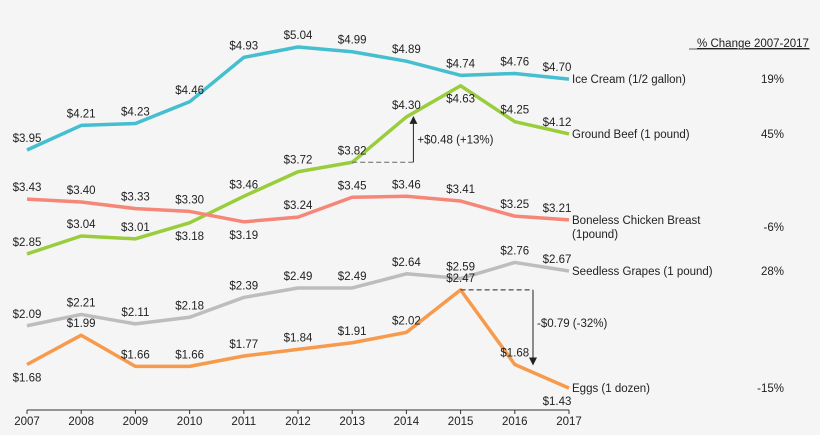  What do you see at coordinates (514, 111) in the screenshot?
I see `data-label: $4.25` at bounding box center [514, 111].